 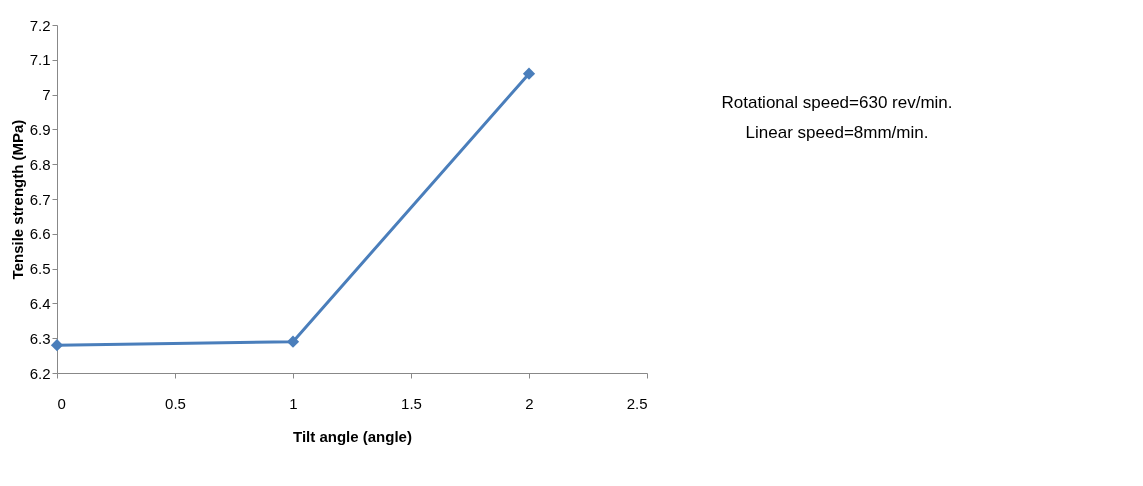 I want to click on y-tick-label: 7.2, so click(x=40, y=25).